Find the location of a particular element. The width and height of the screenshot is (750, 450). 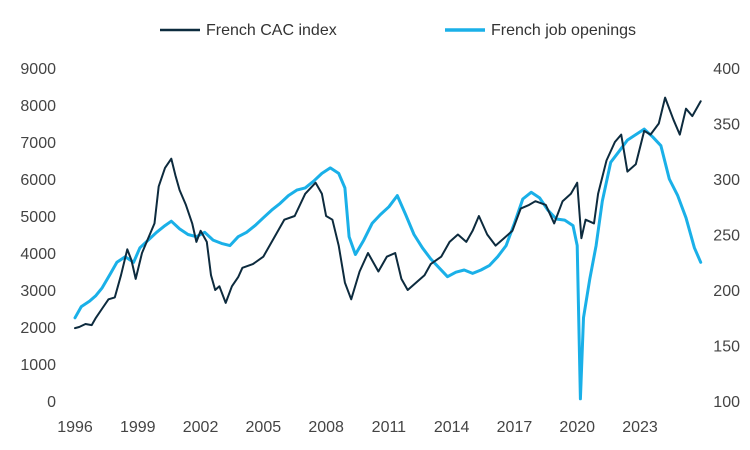

x-tick-label: 2020 is located at coordinates (577, 427).